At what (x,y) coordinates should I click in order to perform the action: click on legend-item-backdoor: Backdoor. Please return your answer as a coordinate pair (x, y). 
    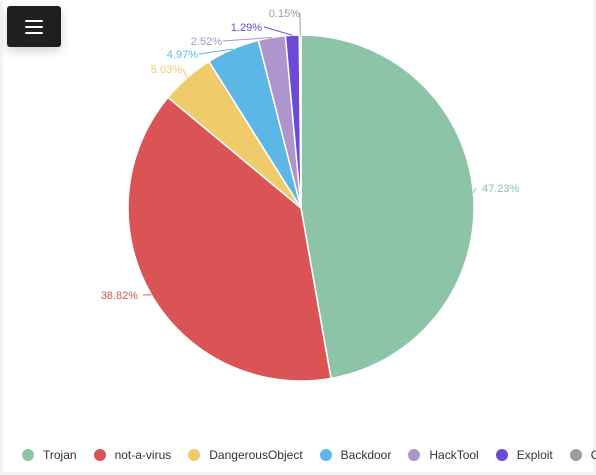
    Looking at the image, I should click on (355, 455).